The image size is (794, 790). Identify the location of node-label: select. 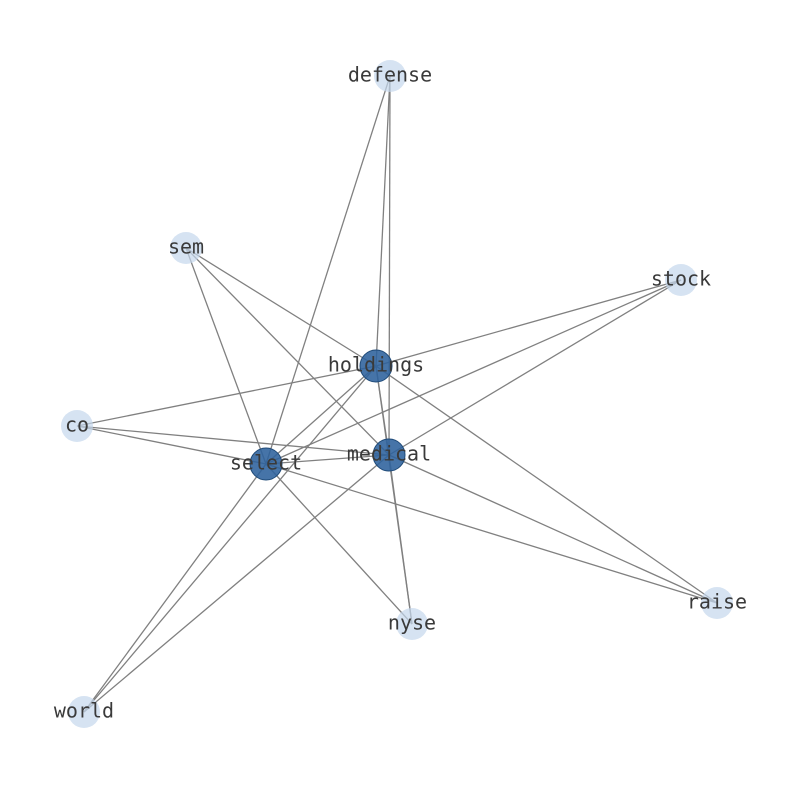
(266, 463).